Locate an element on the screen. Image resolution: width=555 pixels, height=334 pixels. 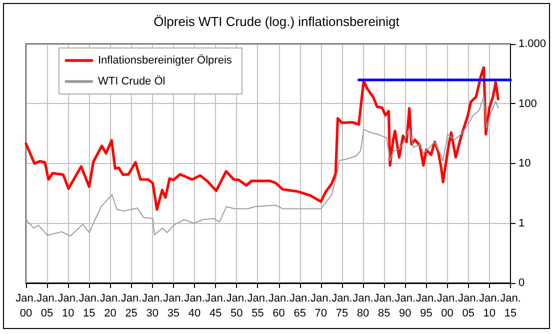
x-tick-label: Jan. 35 is located at coordinates (173, 306).